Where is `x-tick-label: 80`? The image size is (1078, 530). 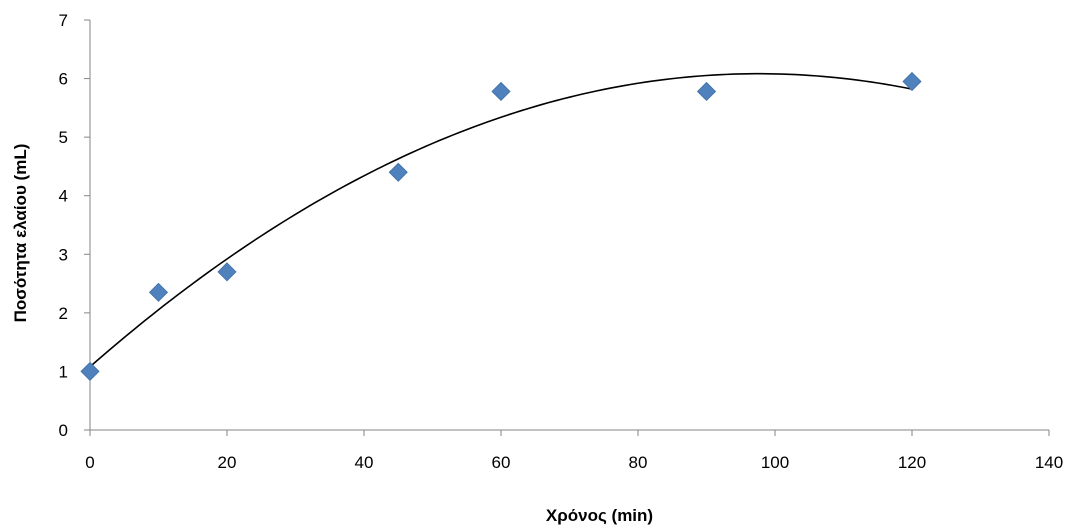 x-tick-label: 80 is located at coordinates (638, 462).